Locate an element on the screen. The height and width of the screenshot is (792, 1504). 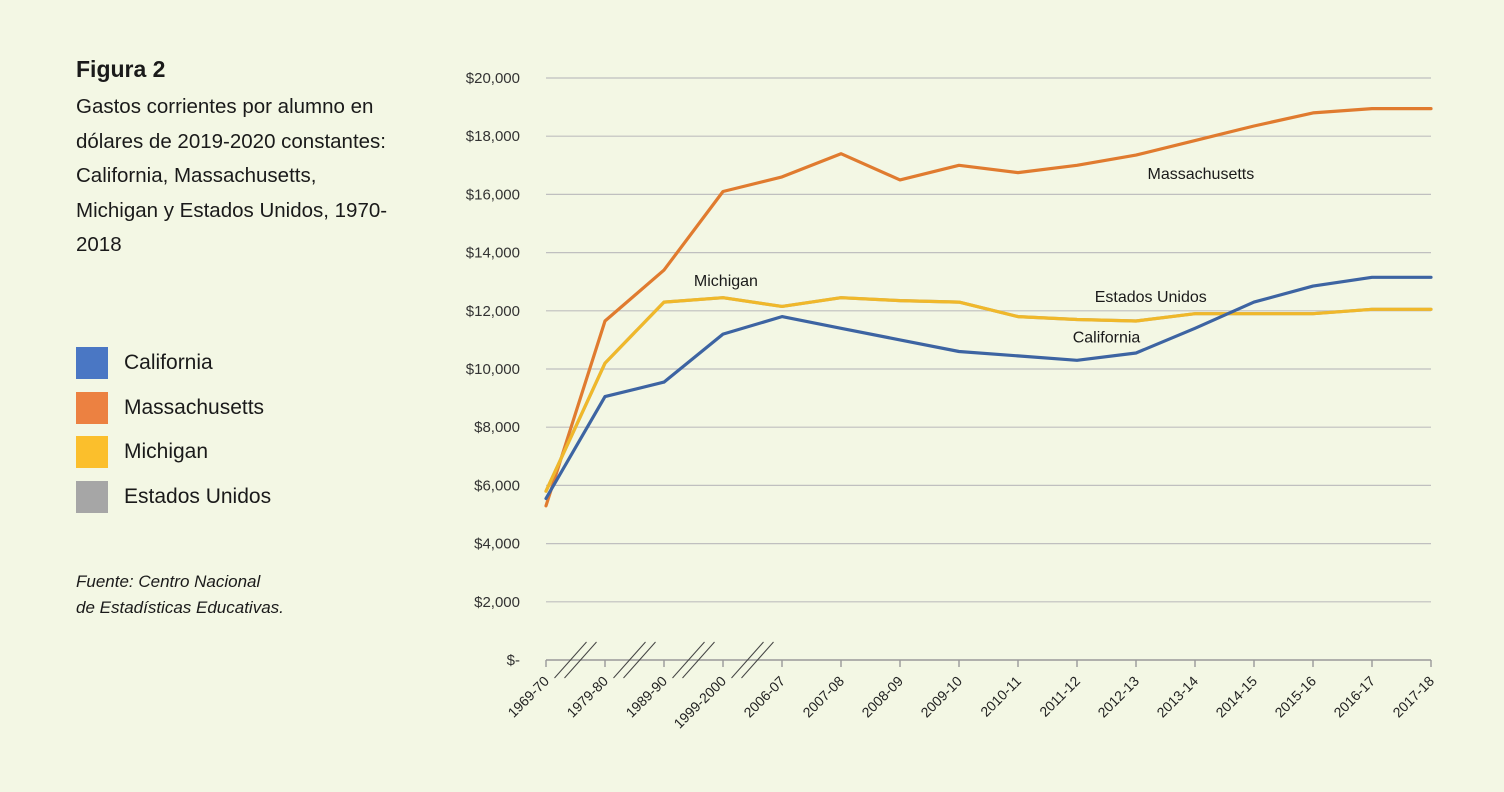
legend-item-california: California is located at coordinates (173, 363).